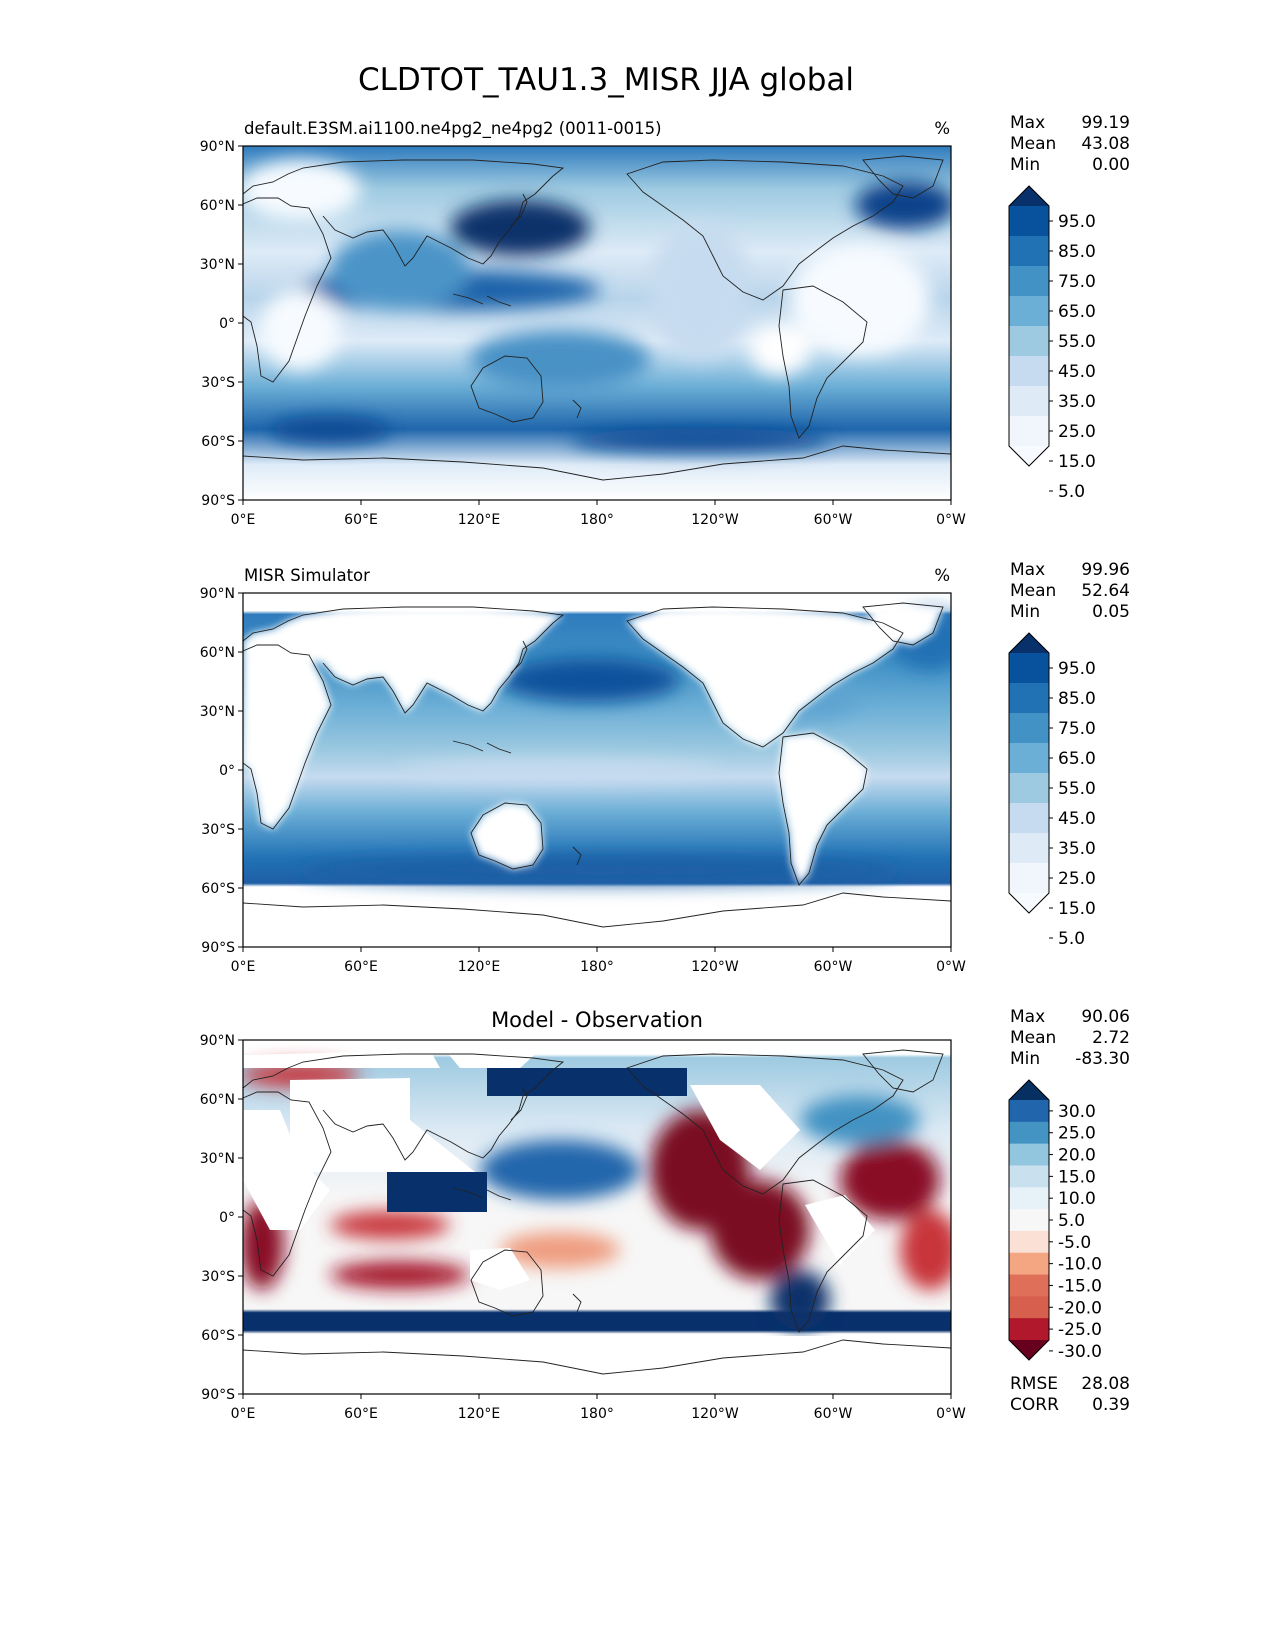 The image size is (1275, 1650). I want to click on colorbar-label: 85.0, so click(1077, 699).